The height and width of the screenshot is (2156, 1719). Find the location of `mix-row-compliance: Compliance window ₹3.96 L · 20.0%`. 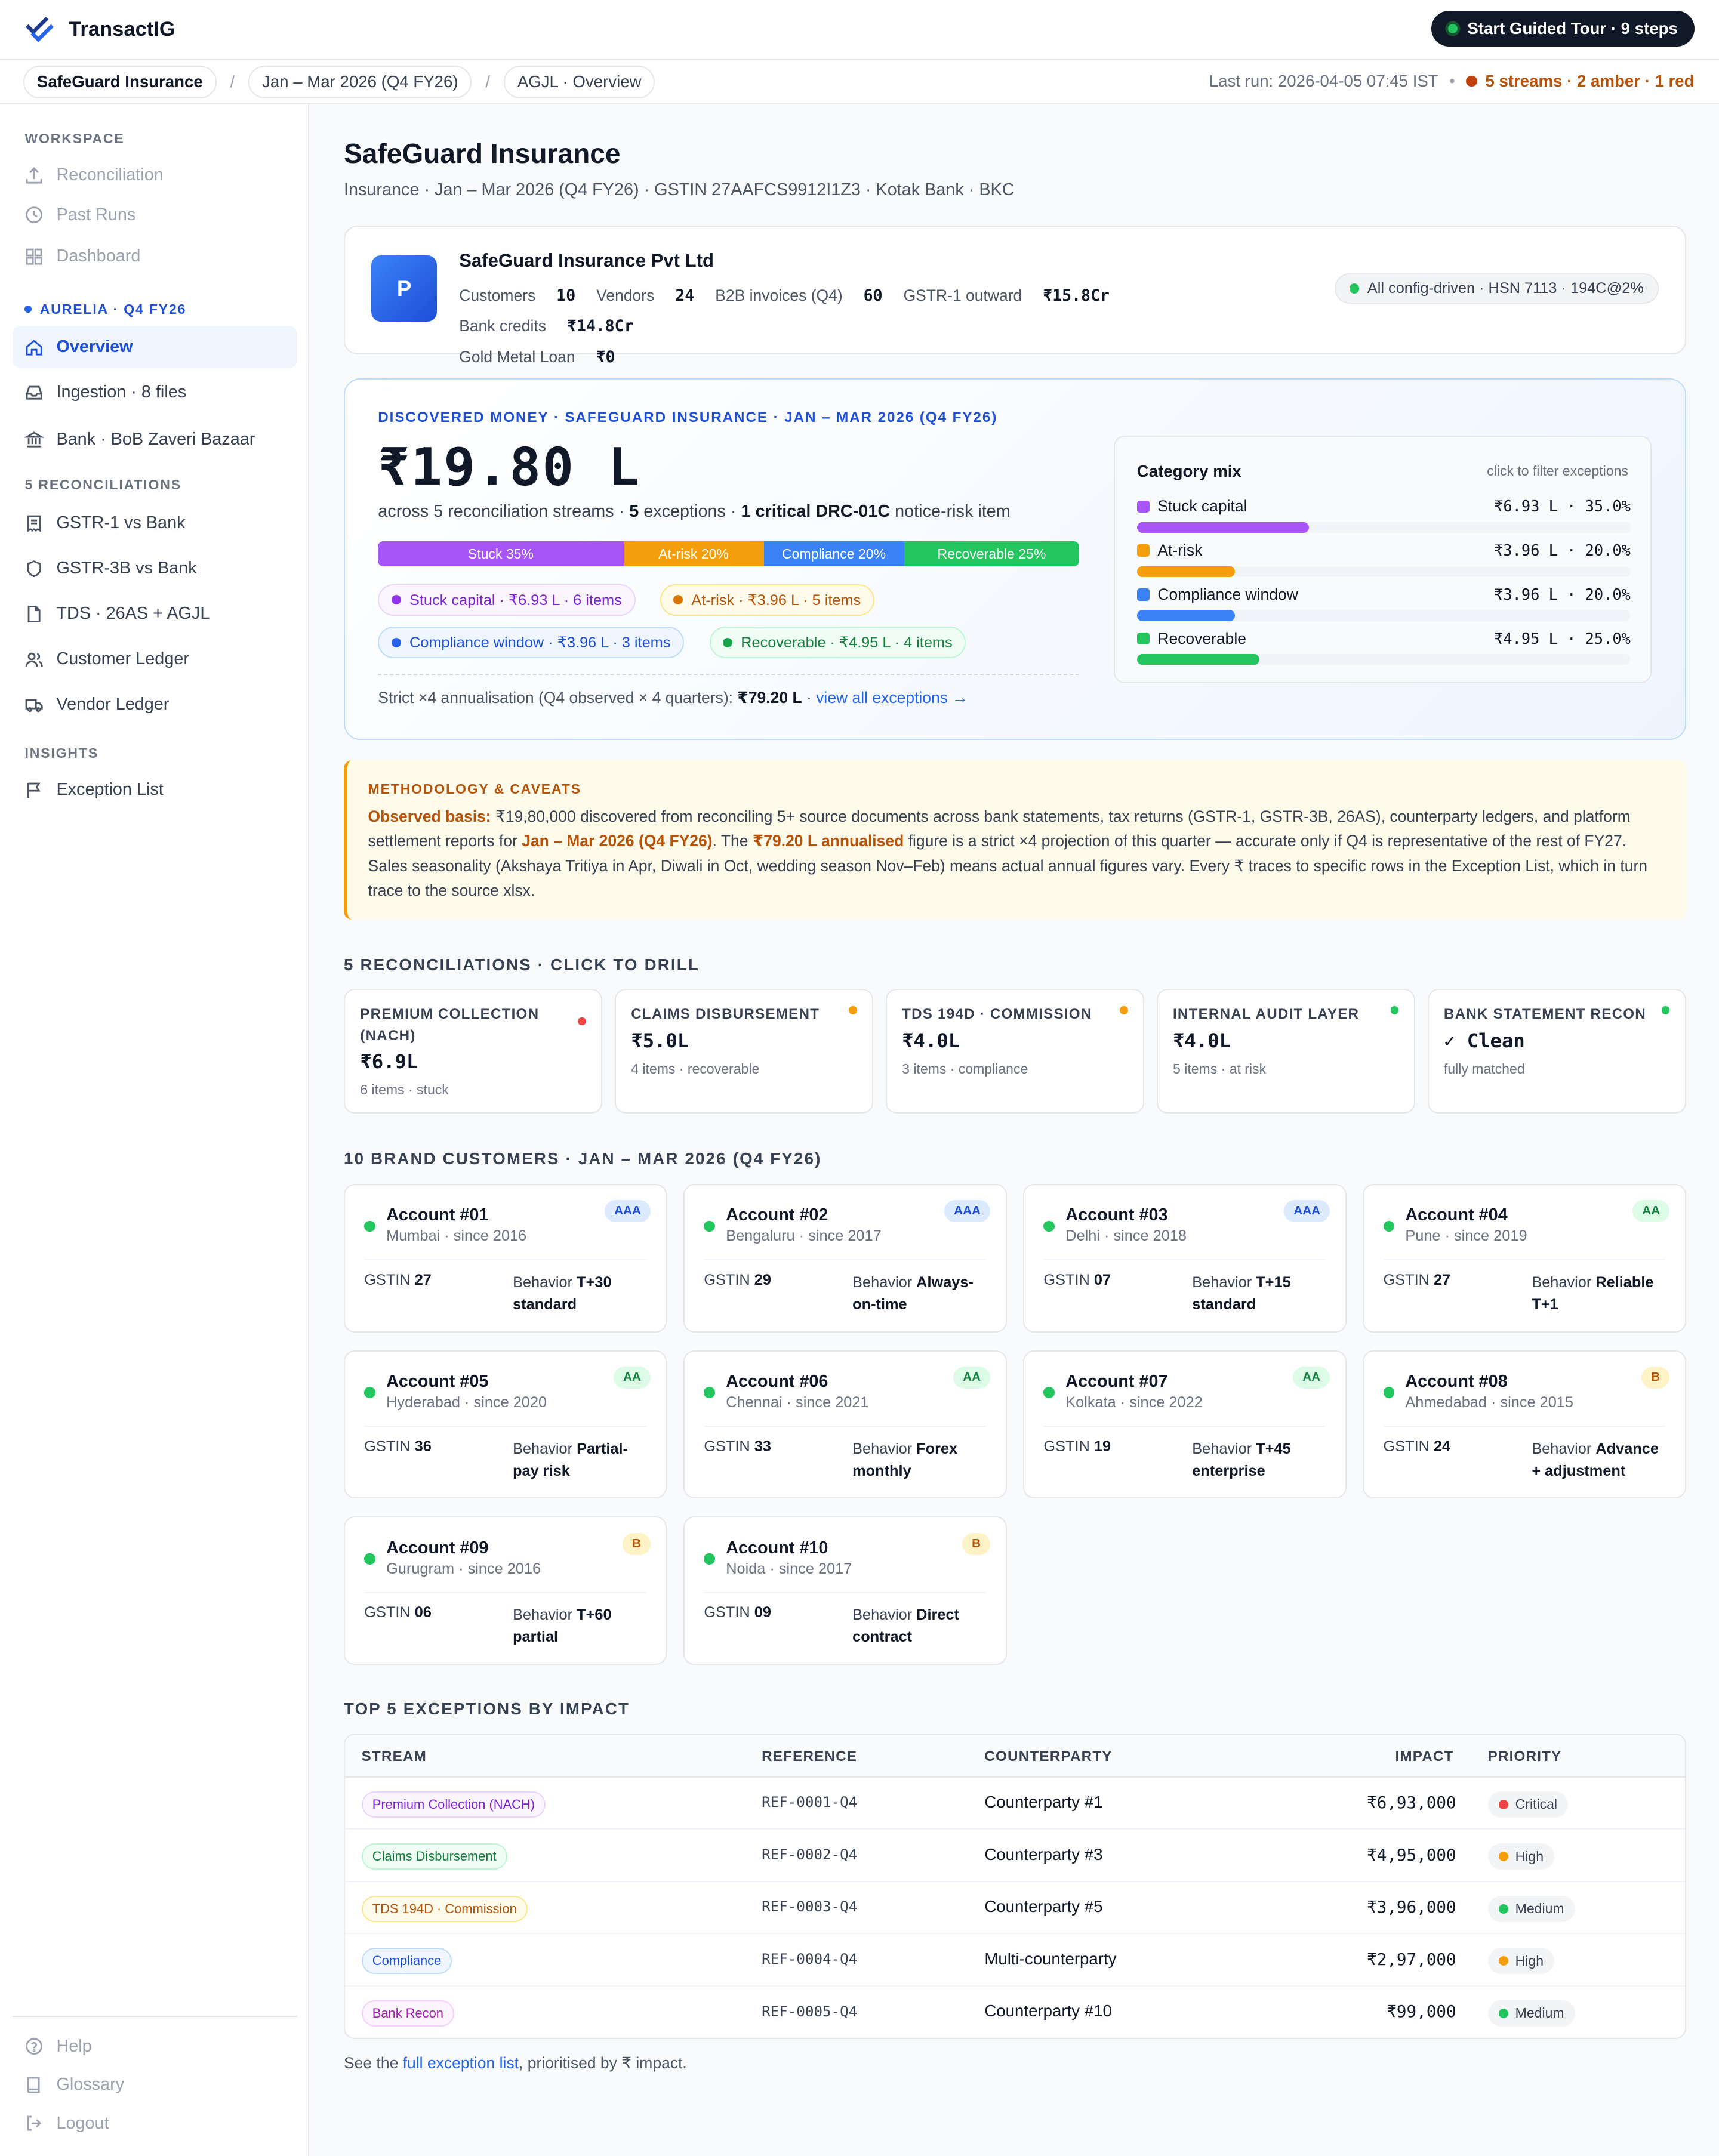

mix-row-compliance: Compliance window ₹3.96 L · 20.0% is located at coordinates (1383, 603).